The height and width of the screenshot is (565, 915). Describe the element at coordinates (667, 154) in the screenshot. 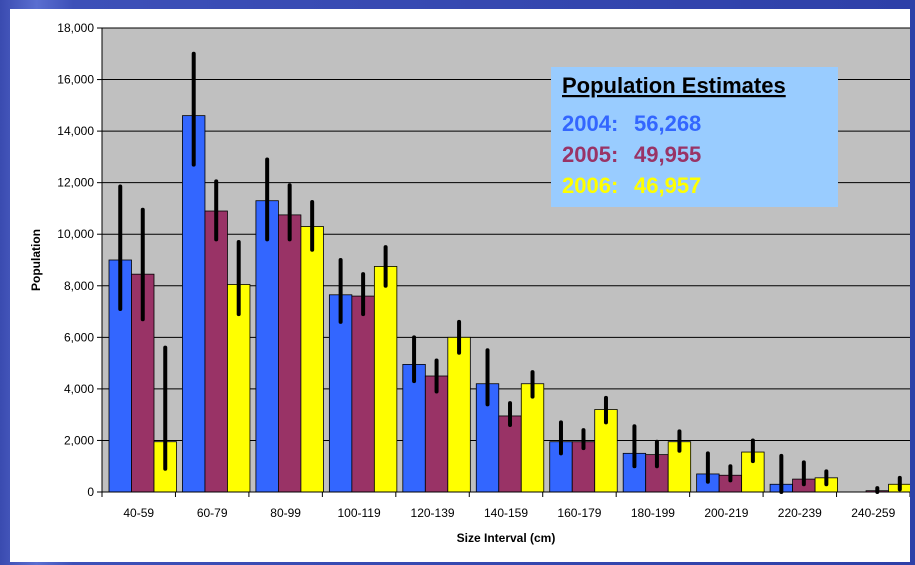

I see `legend-entry-2005-value: 49,955` at that location.